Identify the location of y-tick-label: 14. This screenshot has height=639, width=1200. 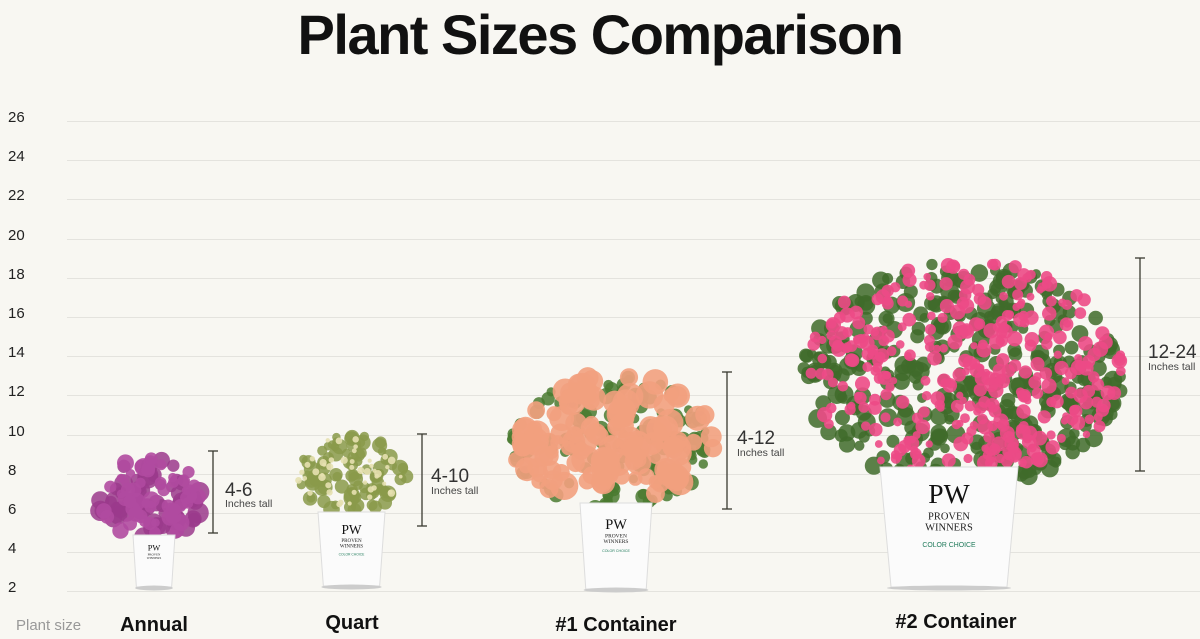
(16, 353).